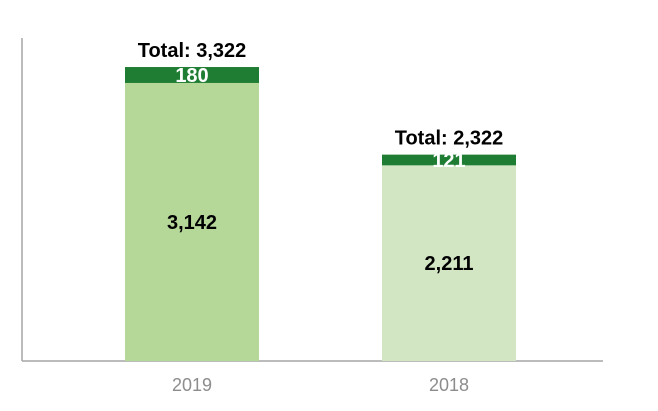 The width and height of the screenshot is (658, 411). I want to click on data-label-2018-0: 2,211, so click(449, 264).